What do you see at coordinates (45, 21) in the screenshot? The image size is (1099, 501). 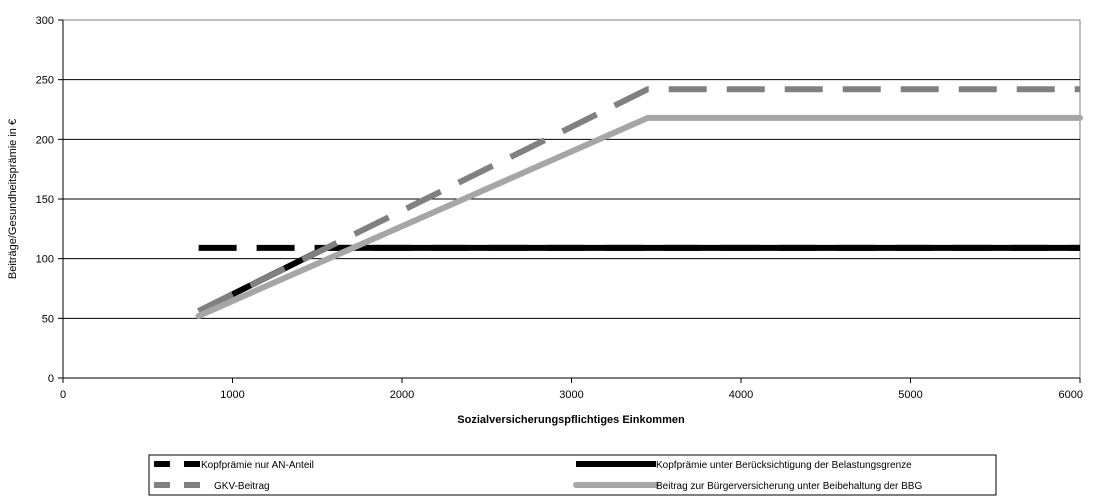 I see `y-tick-label: 300` at bounding box center [45, 21].